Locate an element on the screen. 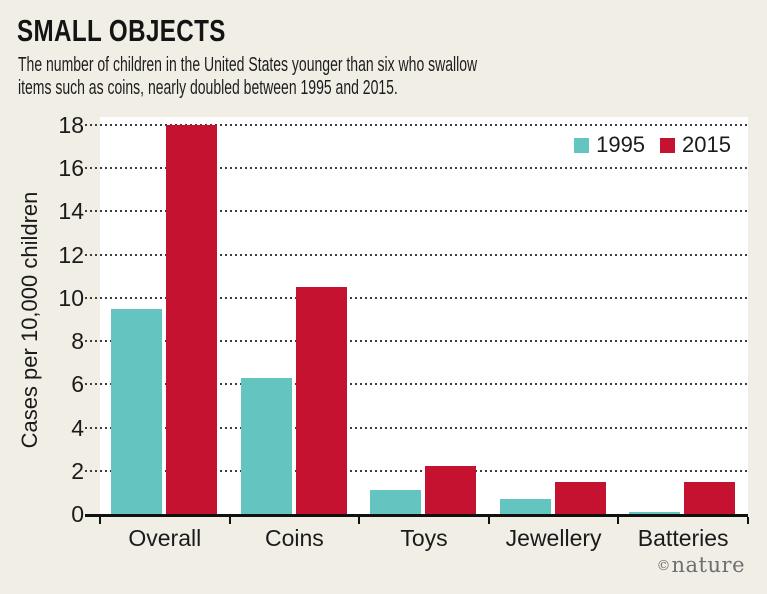 Image resolution: width=767 pixels, height=594 pixels. bar-batteries-1995 is located at coordinates (655, 512).